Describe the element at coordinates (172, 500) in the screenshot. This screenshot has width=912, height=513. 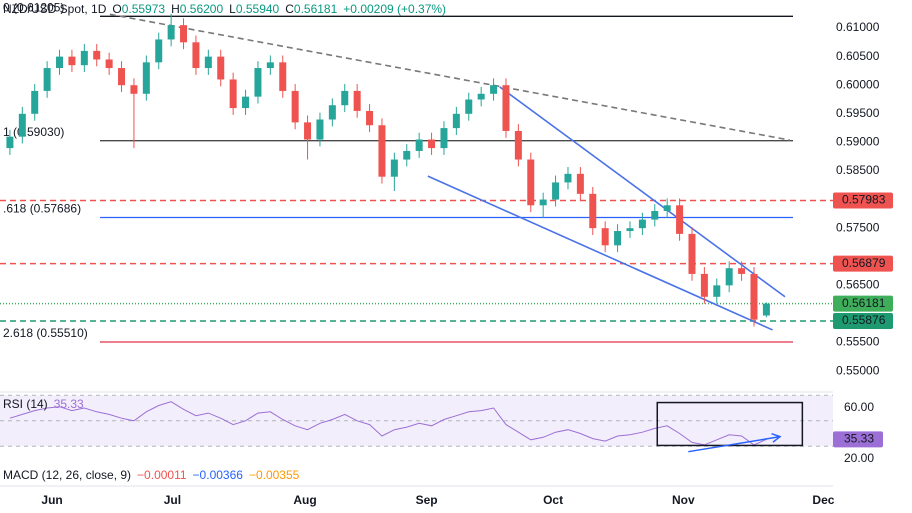
I see `x-tick-label: Jul` at that location.